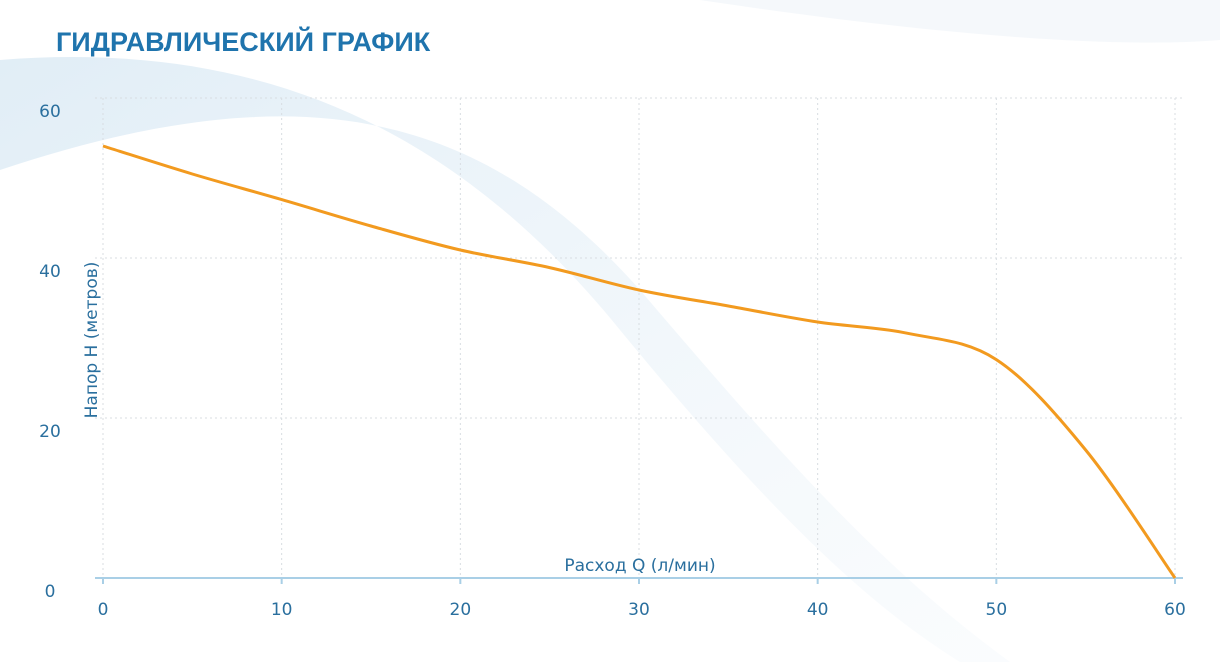 This screenshot has width=1220, height=662. I want to click on y-tick-label: 0, so click(50, 592).